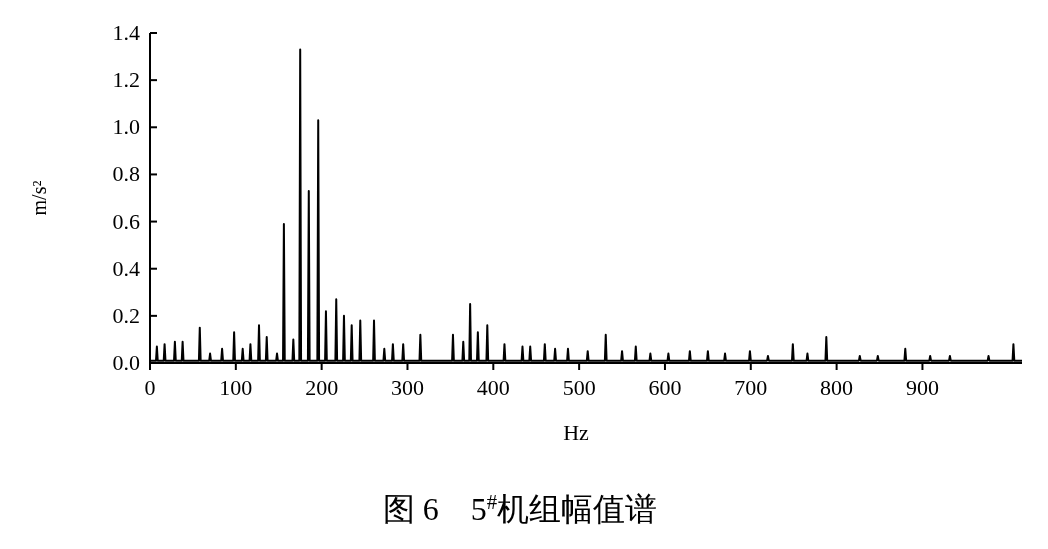 The width and height of the screenshot is (1048, 549). What do you see at coordinates (579, 387) in the screenshot?
I see `x-tick-label: 500` at bounding box center [579, 387].